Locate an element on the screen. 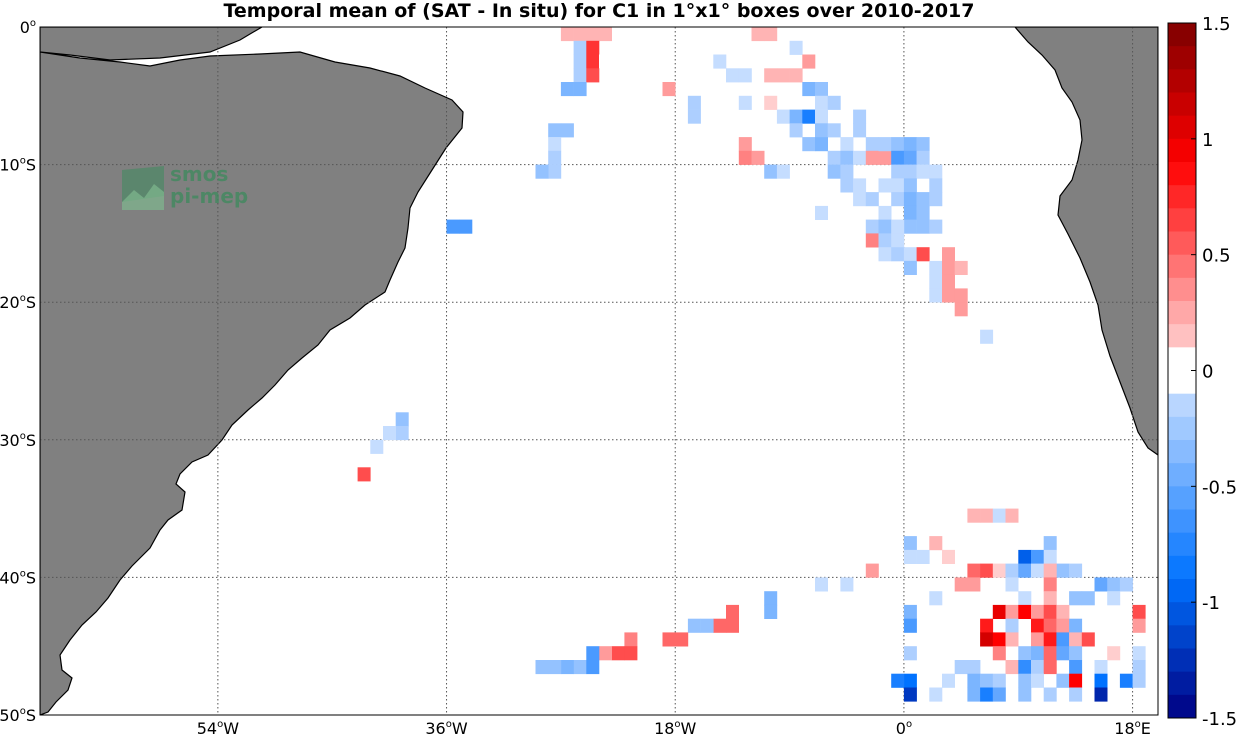 The height and width of the screenshot is (738, 1240). lat-tick-label: 10oS is located at coordinates (18, 165).